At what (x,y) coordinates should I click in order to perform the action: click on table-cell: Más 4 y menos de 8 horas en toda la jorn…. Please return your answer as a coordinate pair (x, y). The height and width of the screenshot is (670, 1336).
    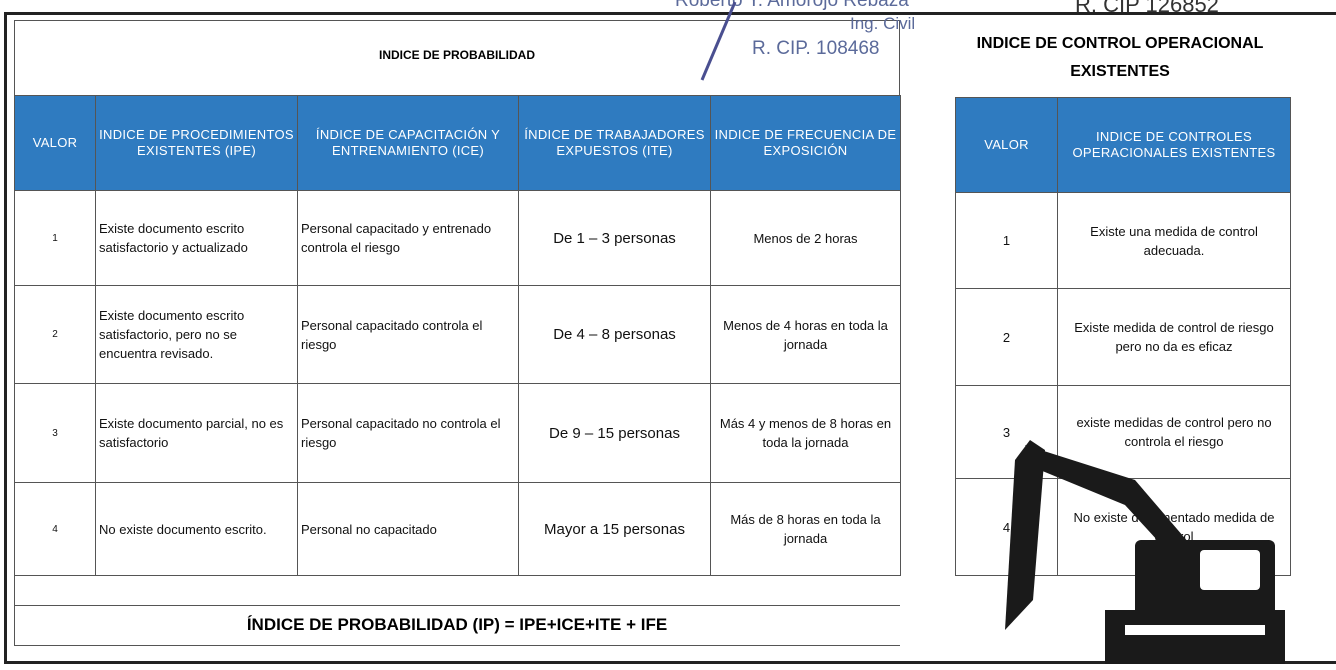
    Looking at the image, I should click on (805, 433).